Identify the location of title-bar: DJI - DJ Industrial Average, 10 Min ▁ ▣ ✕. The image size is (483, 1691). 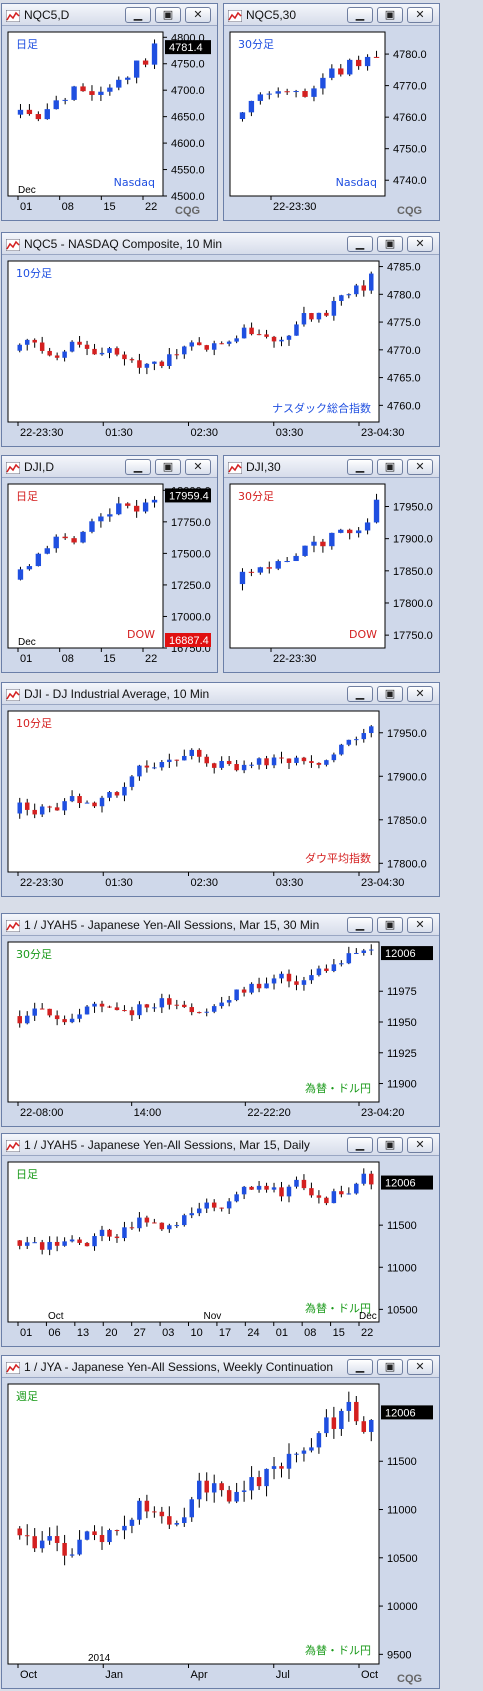
(220, 694).